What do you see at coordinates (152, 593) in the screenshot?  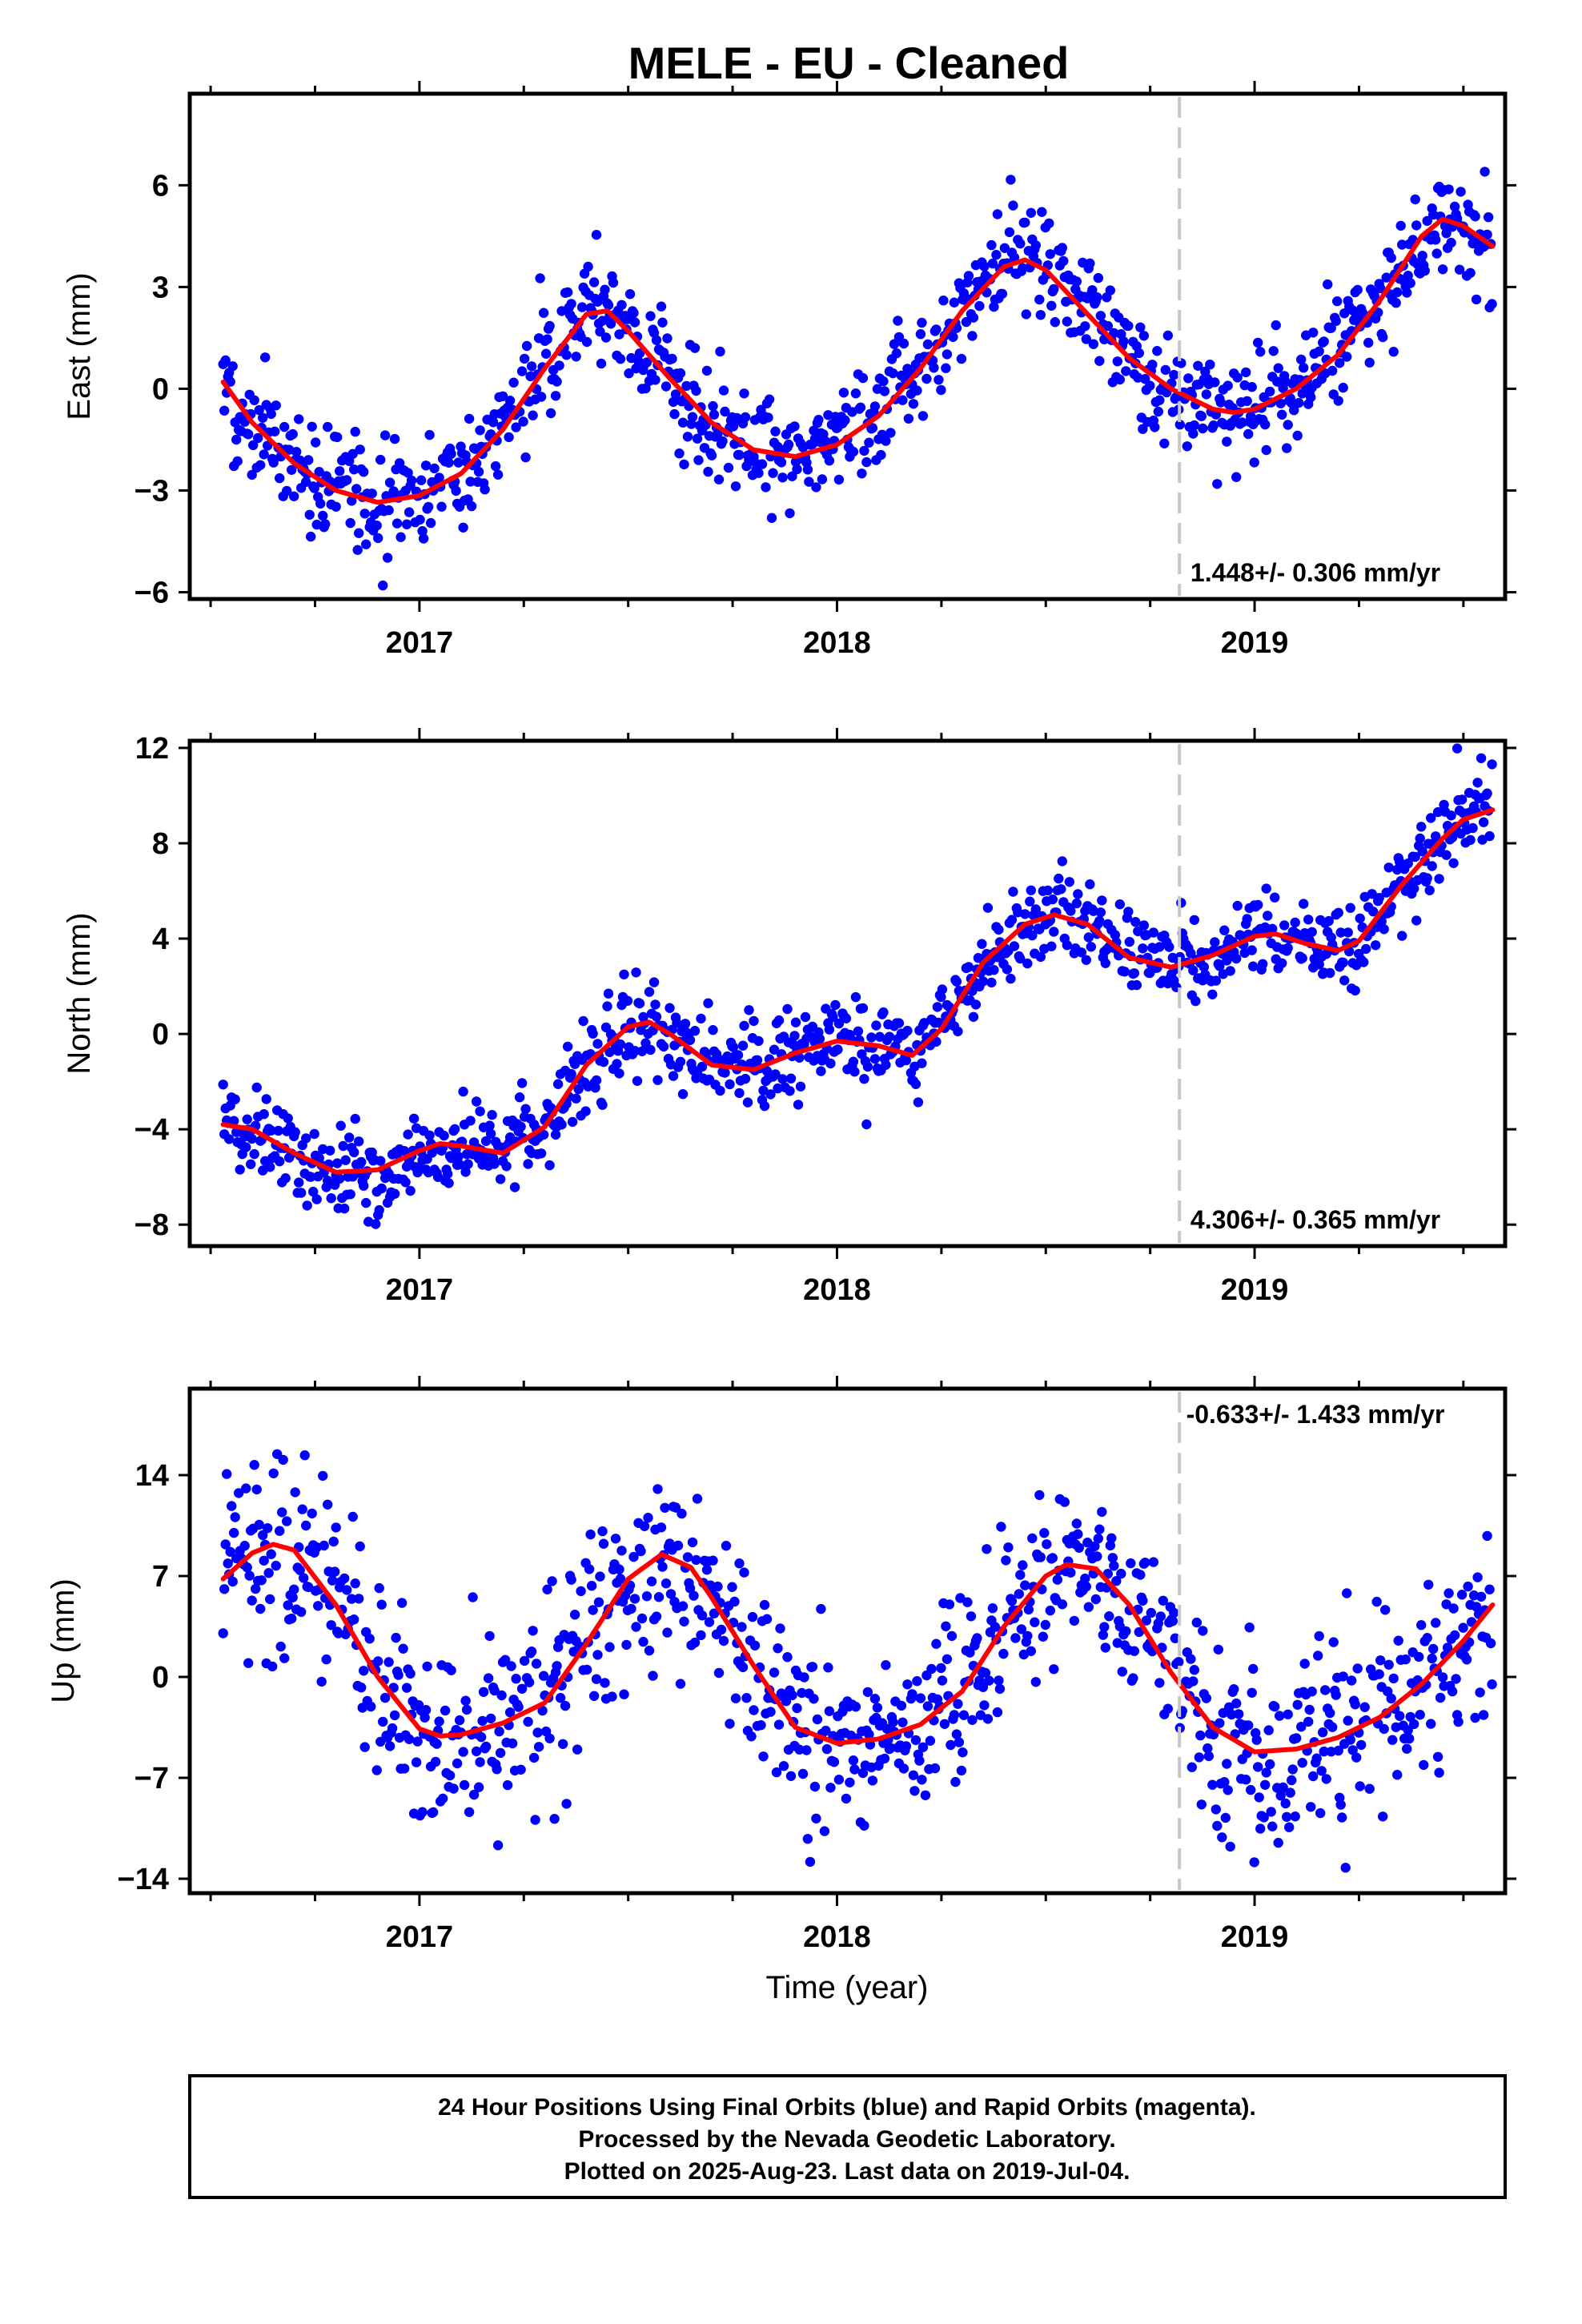 I see `east-ytick-label--6: −6` at bounding box center [152, 593].